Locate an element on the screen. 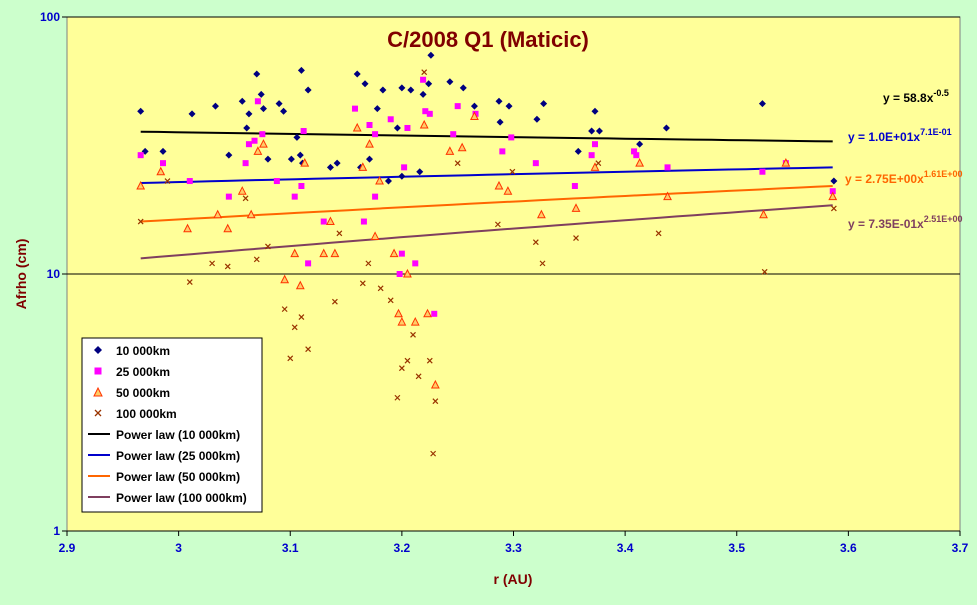 Image resolution: width=977 pixels, height=605 pixels. legend-label: 100 000km is located at coordinates (146, 414).